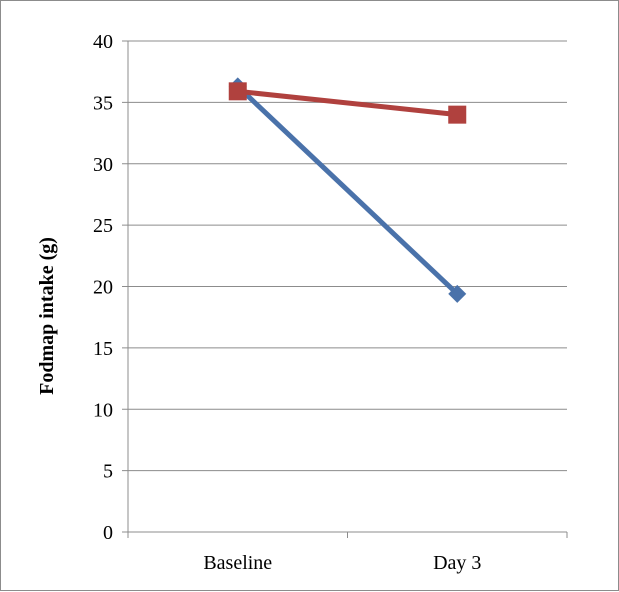 This screenshot has width=619, height=592. Describe the element at coordinates (103, 410) in the screenshot. I see `y-tick-label: 10` at that location.